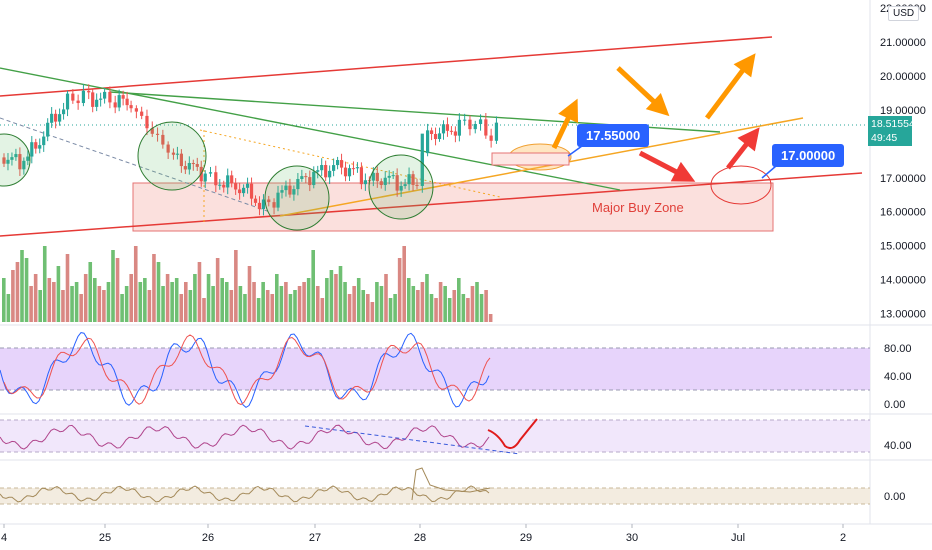 Image resolution: width=932 pixels, height=550 pixels. Describe the element at coordinates (808, 155) in the screenshot. I see `target-callout-2: 17.00000` at that location.